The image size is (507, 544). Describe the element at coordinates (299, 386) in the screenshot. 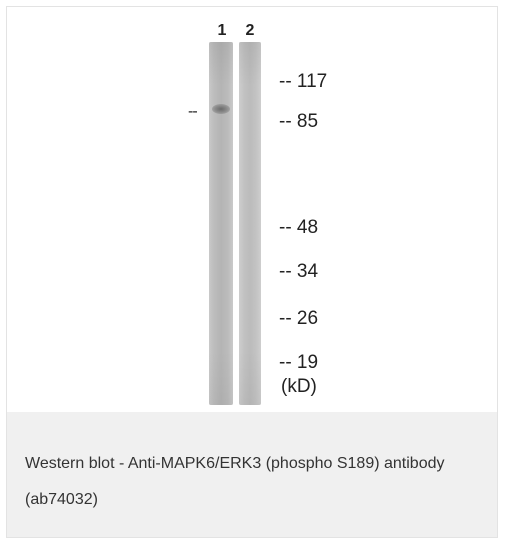

I see `unit-label: (kD)` at that location.